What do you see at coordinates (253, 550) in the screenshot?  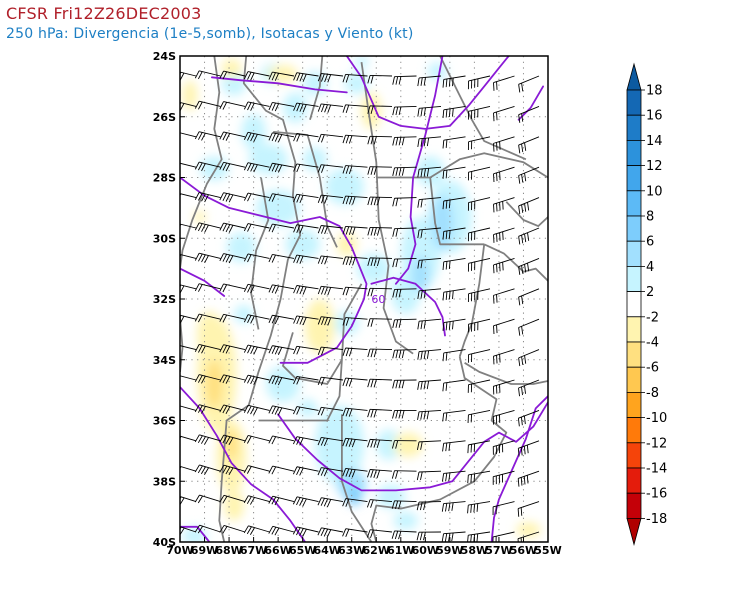 I see `lon-tick-label: 67W` at bounding box center [253, 550].